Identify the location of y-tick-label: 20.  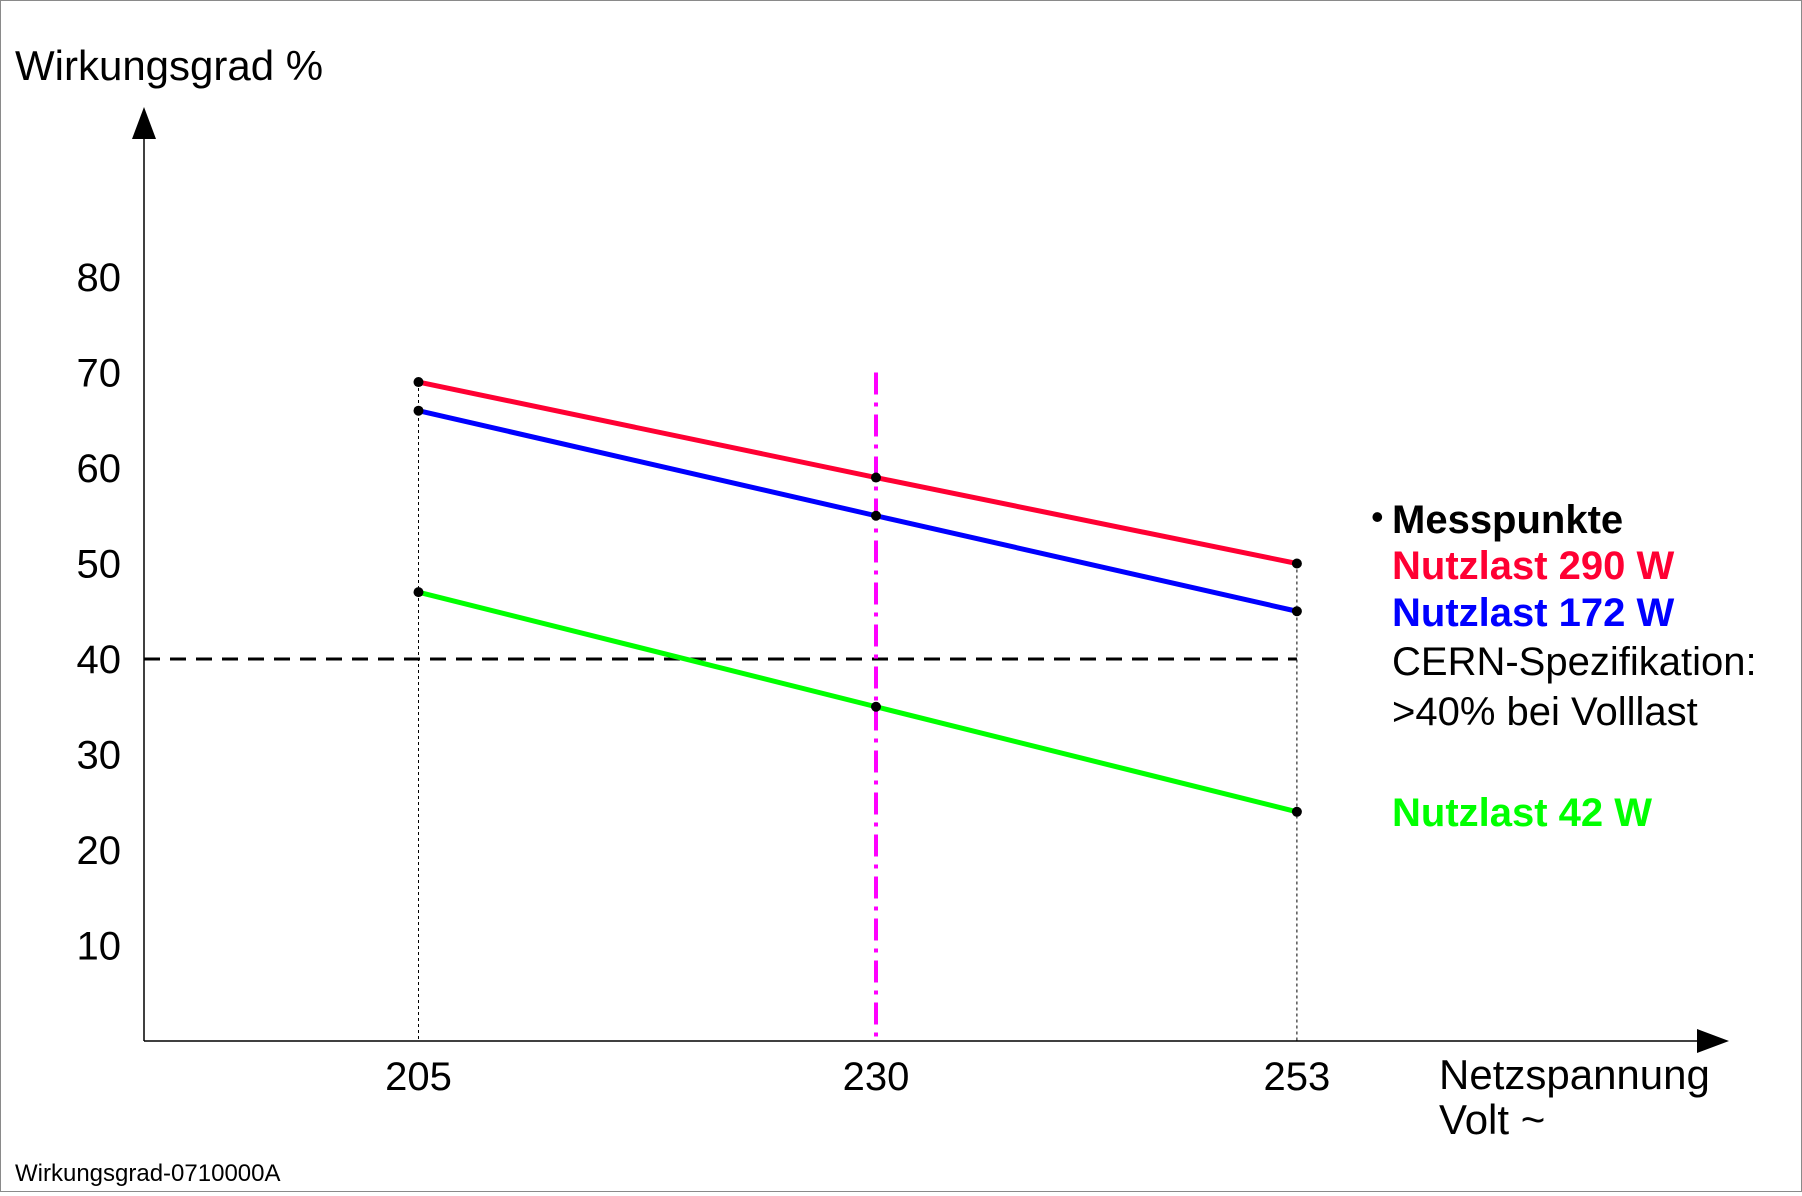
(99, 851).